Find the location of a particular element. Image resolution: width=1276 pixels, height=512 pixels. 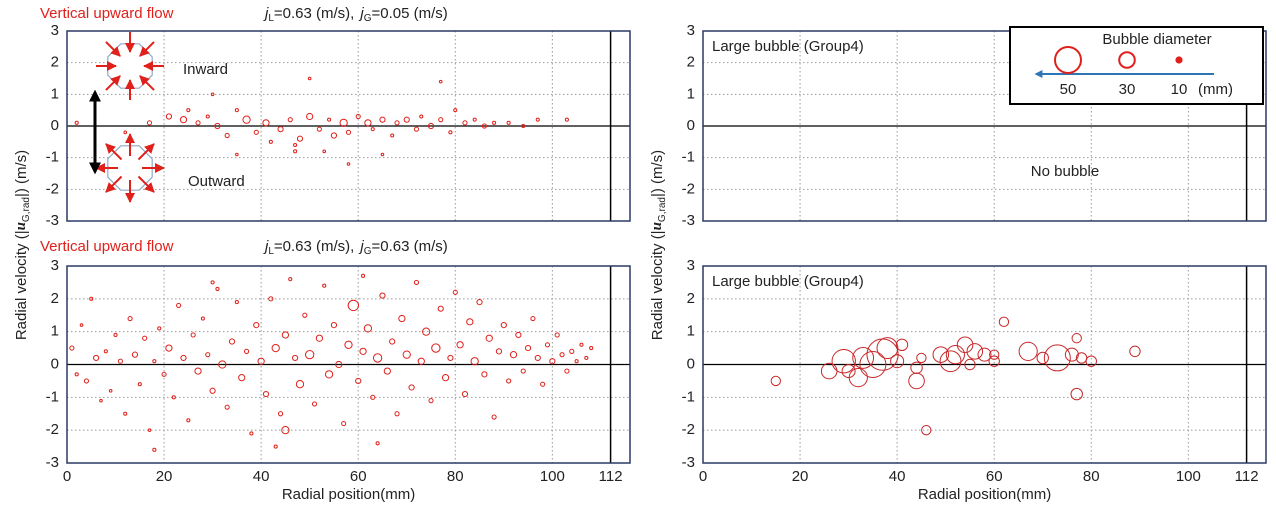

panel-title: Large bubble (Group4) is located at coordinates (788, 46).